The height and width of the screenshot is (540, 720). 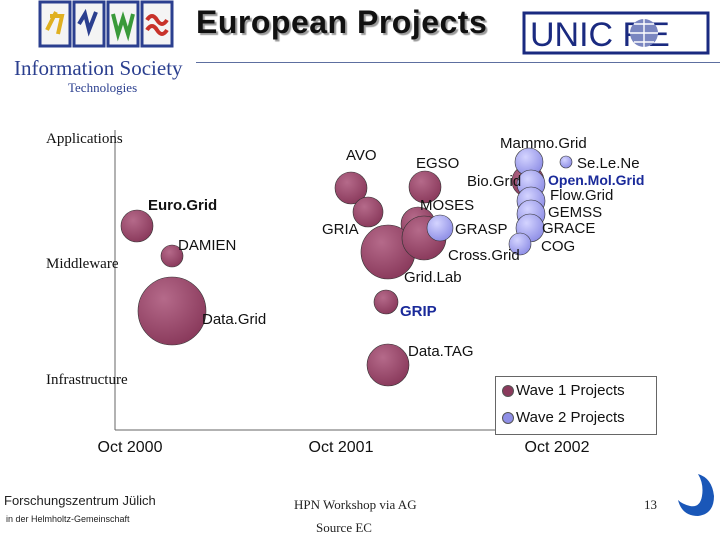 What do you see at coordinates (570, 417) in the screenshot?
I see `legend-wave2-label: Wave 2 Projects` at bounding box center [570, 417].